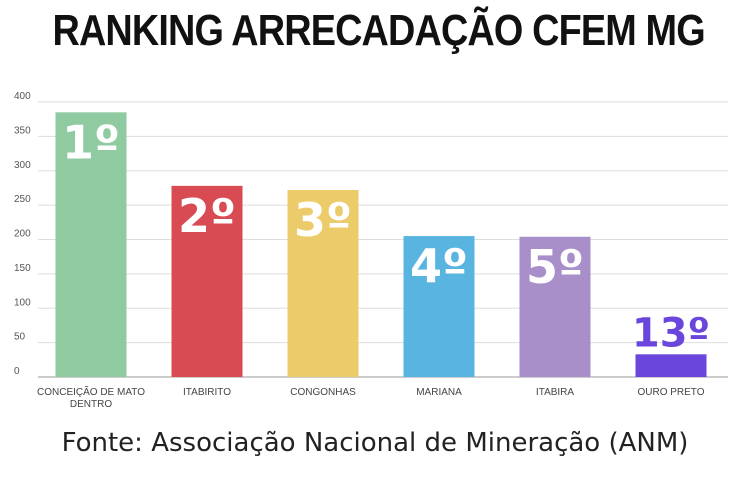 The height and width of the screenshot is (500, 750). What do you see at coordinates (439, 266) in the screenshot?
I see `rank-label: 4º` at bounding box center [439, 266].